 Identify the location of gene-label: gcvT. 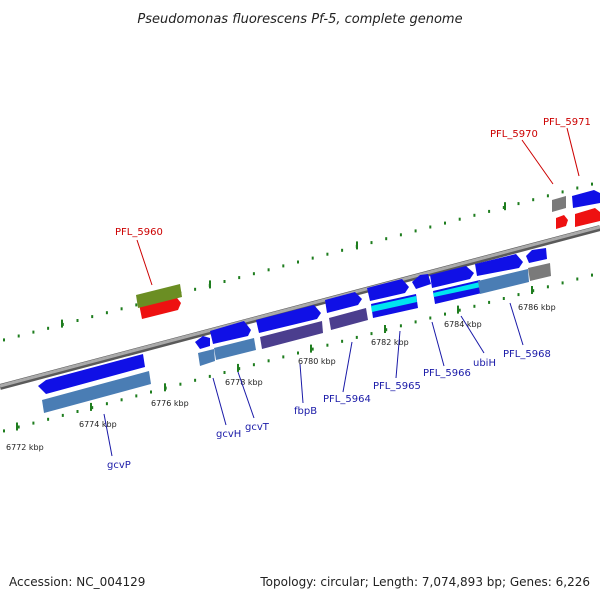
(257, 427).